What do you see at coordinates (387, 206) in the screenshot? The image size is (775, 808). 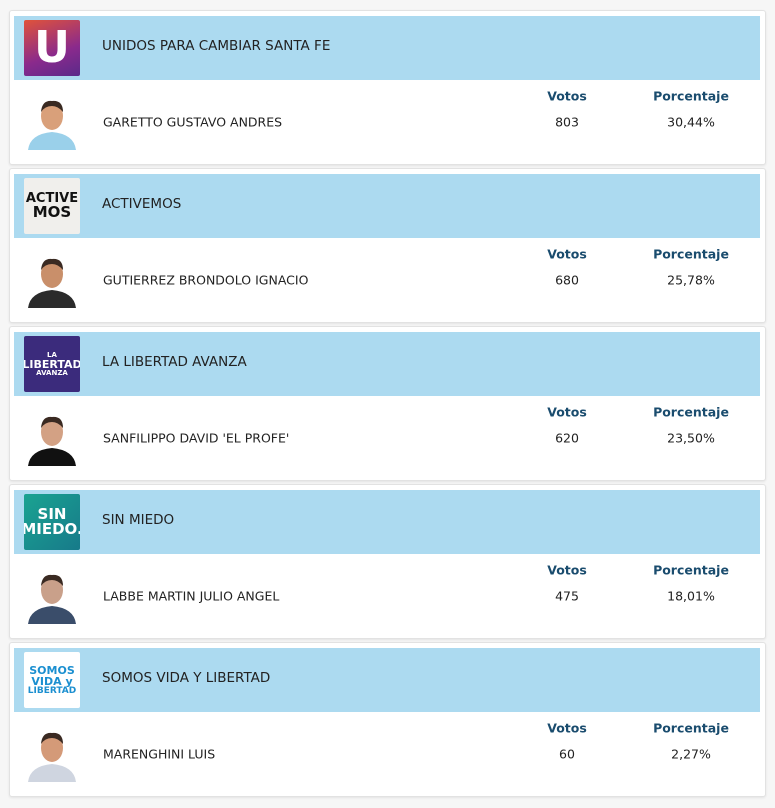 I see `party-header: ACTIVE MOS ACTIVEMOS` at bounding box center [387, 206].